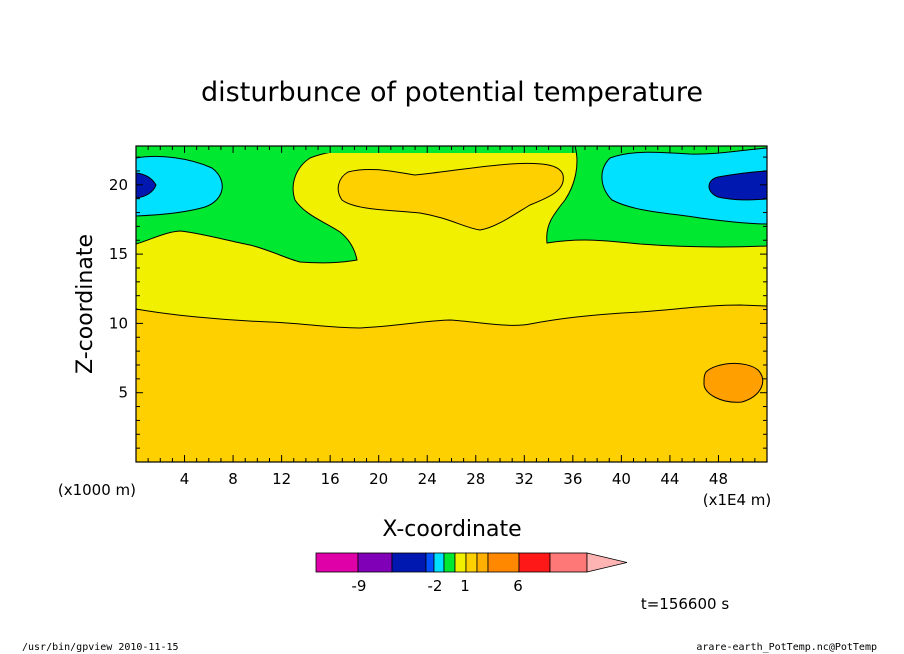  I want to click on x-tick-label: 40, so click(621, 479).